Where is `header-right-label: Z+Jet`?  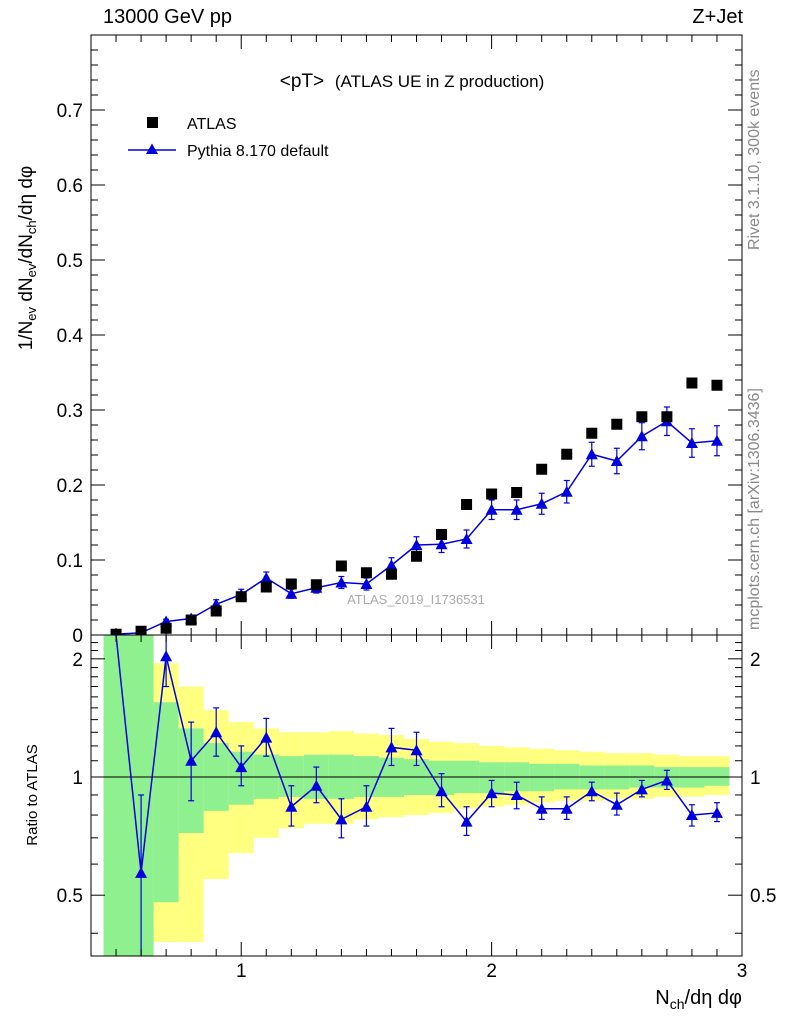
header-right-label: Z+Jet is located at coordinates (717, 17).